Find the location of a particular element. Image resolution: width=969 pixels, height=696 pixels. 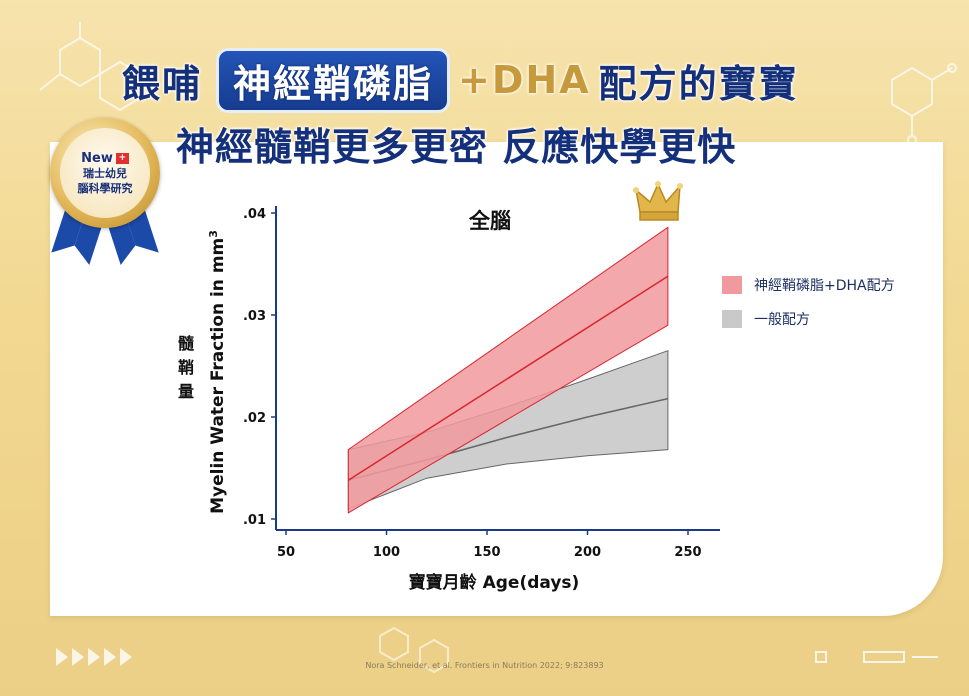

chart-title: 全腦 is located at coordinates (489, 221).